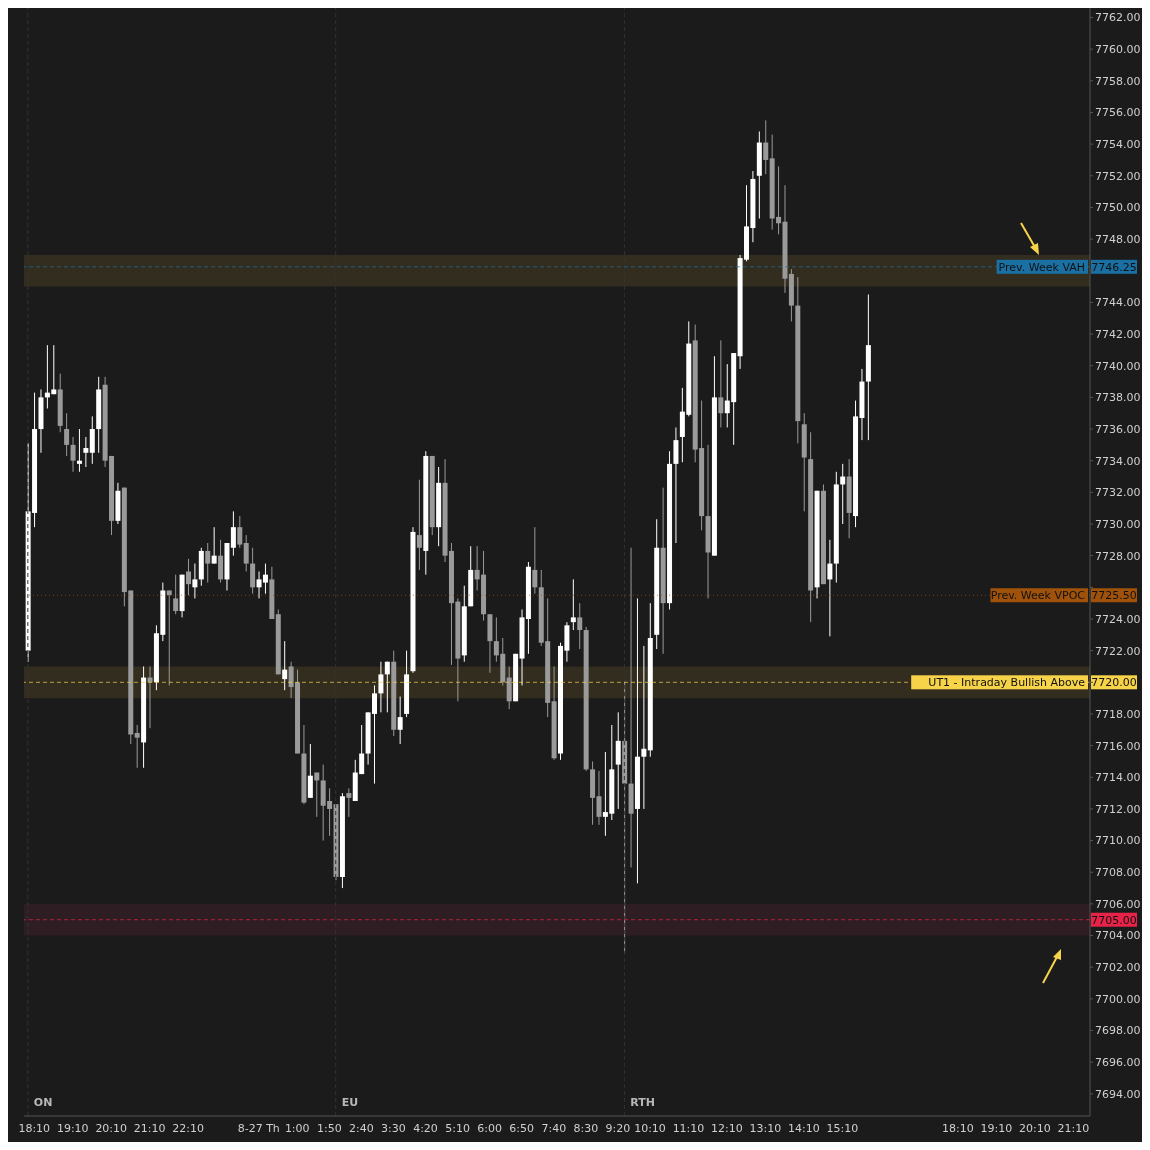 This screenshot has width=1150, height=1150. What do you see at coordinates (618, 1128) in the screenshot?
I see `x-tick-label: 9:20` at bounding box center [618, 1128].